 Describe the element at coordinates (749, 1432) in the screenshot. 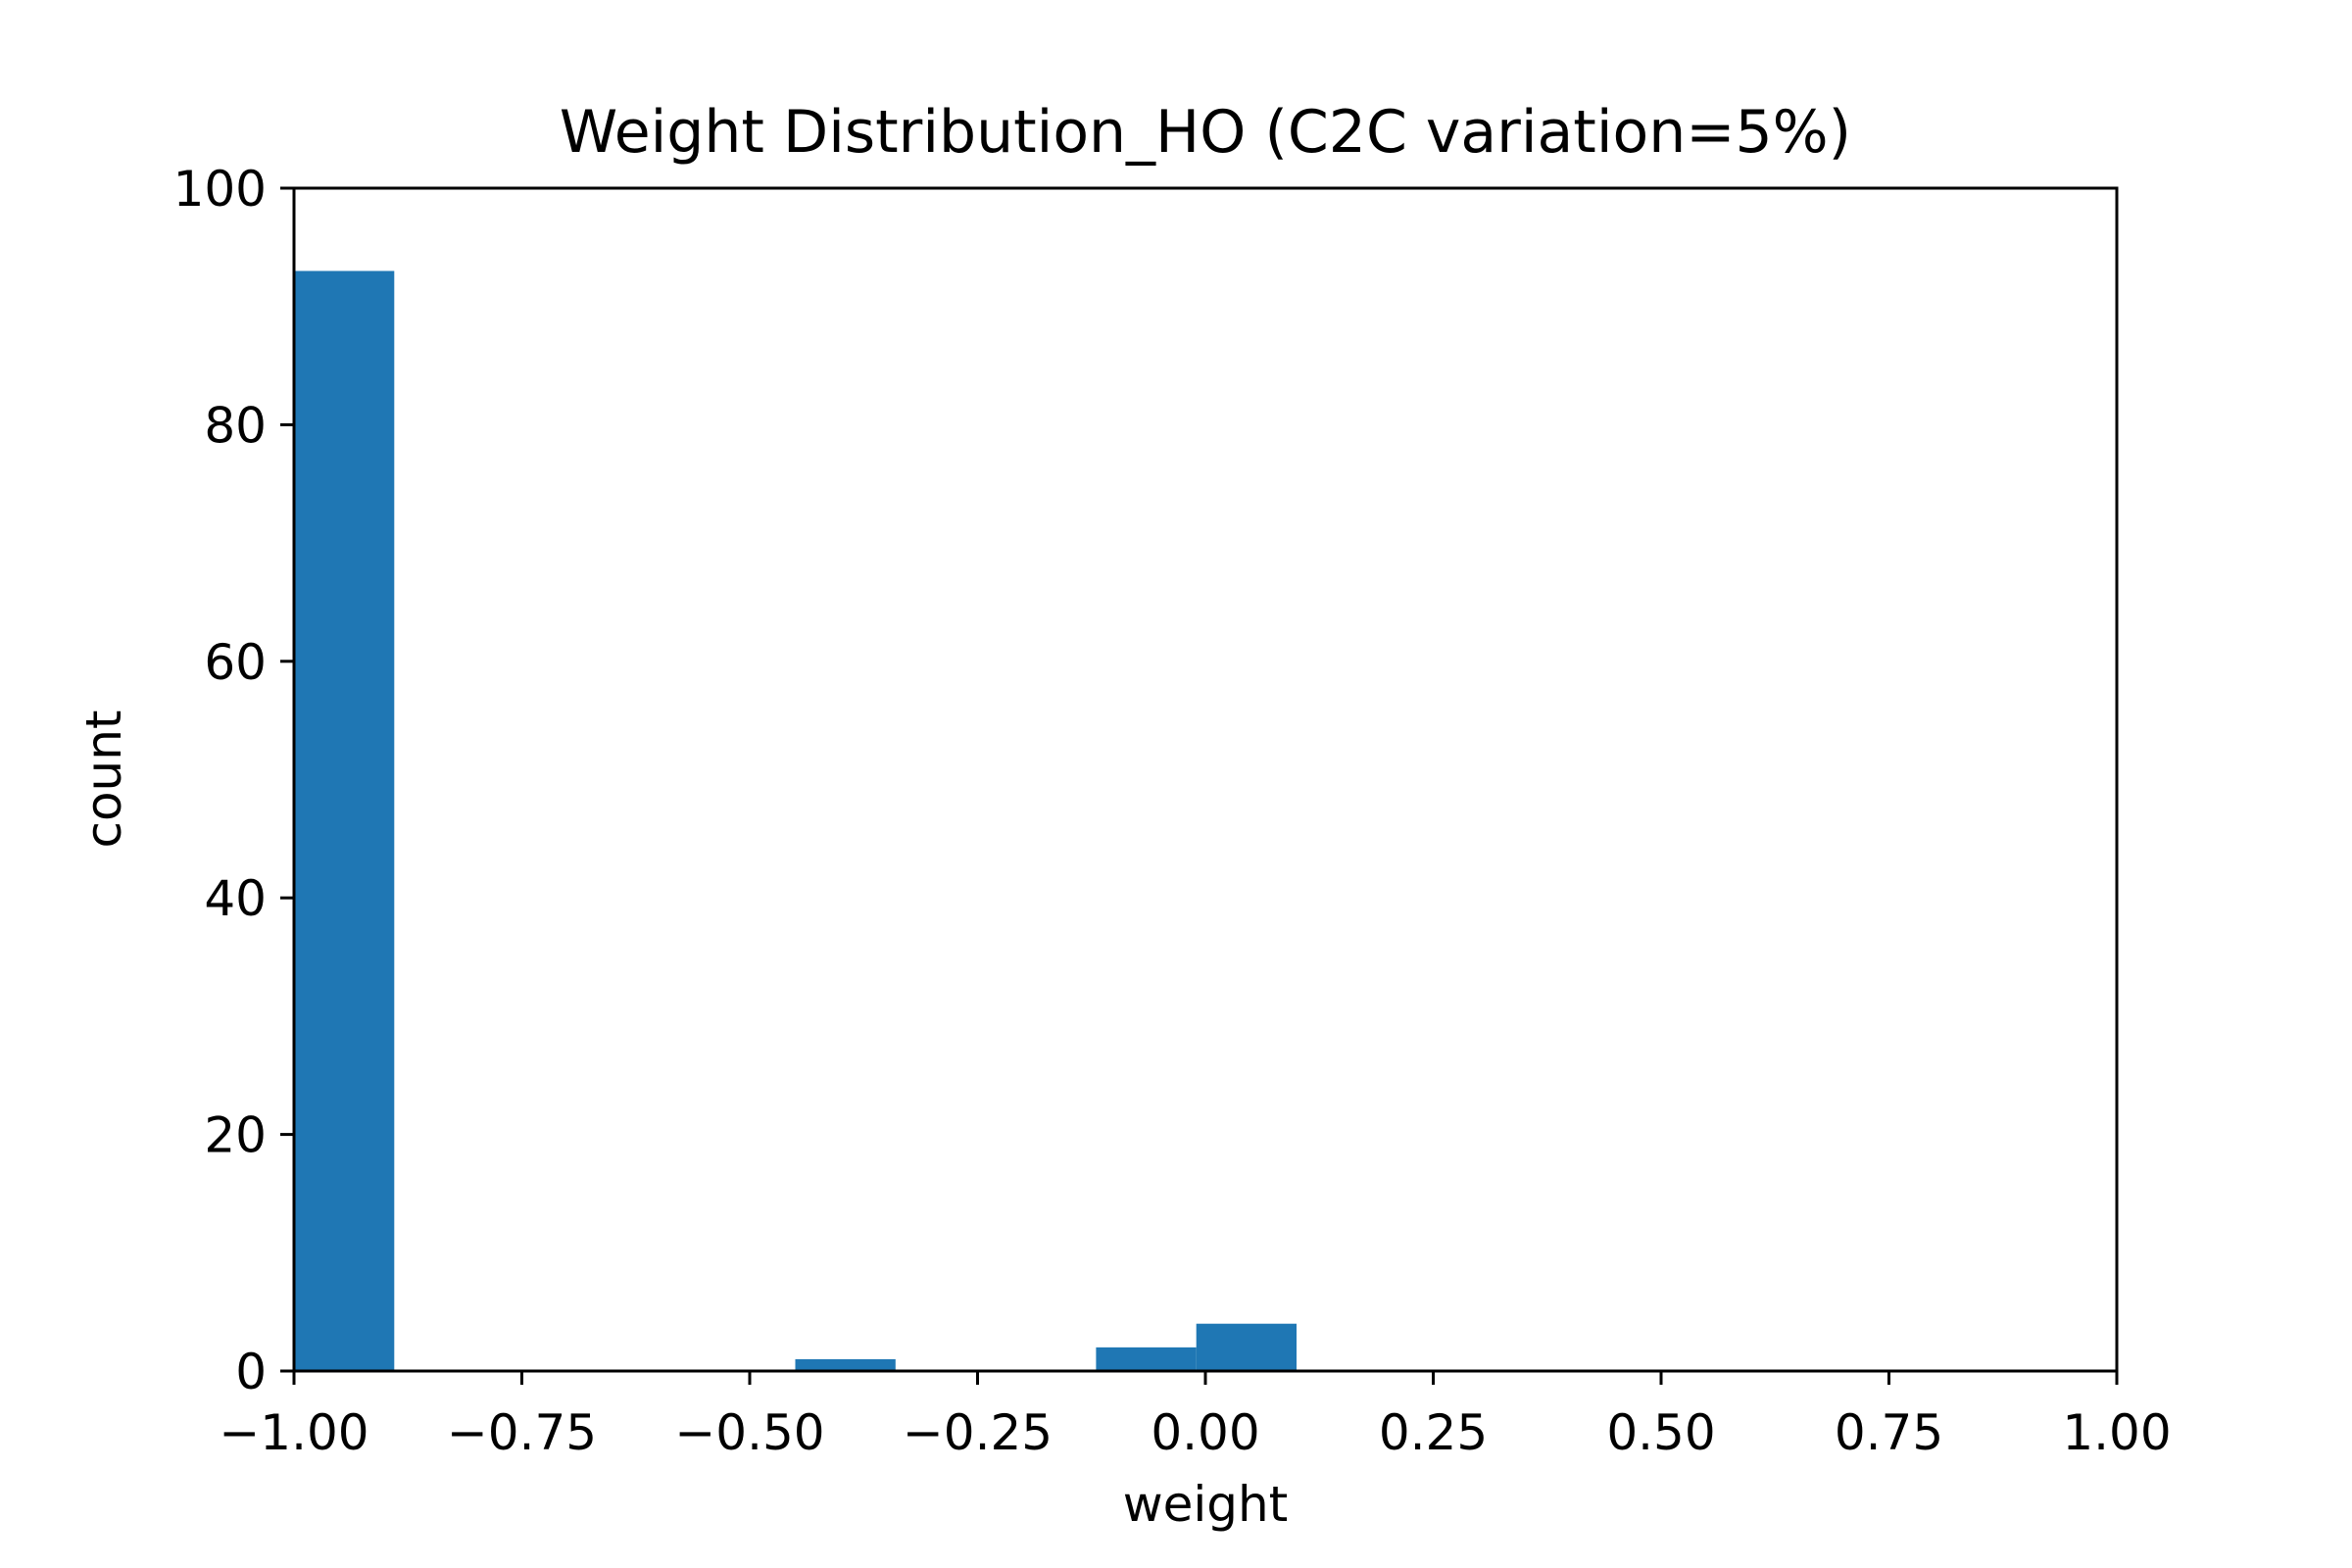

I see `x-tick-label: −0.50` at that location.